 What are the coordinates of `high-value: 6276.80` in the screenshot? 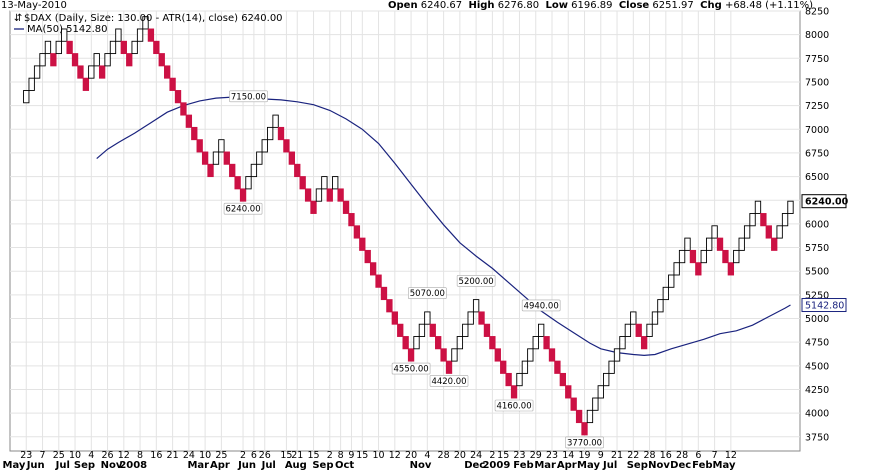 It's located at (518, 5).